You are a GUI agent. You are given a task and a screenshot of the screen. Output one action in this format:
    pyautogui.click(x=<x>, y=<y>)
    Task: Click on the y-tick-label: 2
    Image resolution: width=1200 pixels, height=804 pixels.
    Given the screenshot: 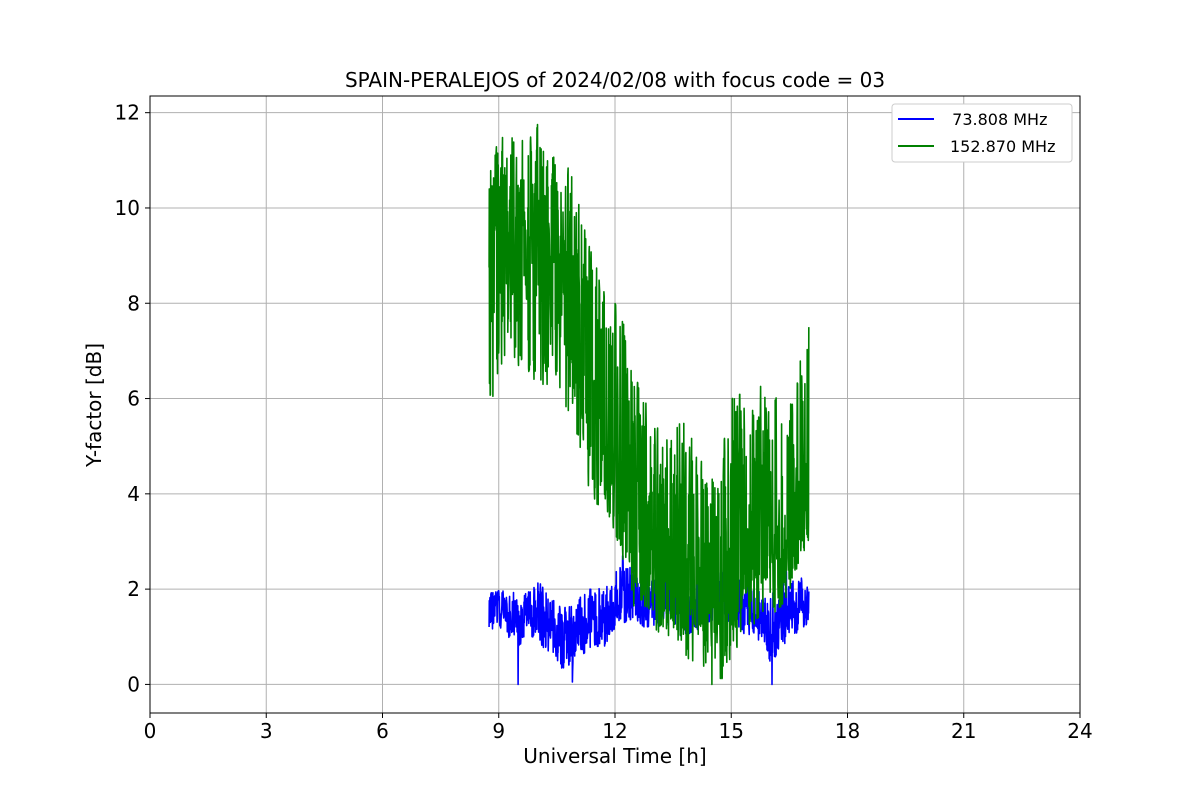 What is the action you would take?
    pyautogui.click(x=133, y=589)
    